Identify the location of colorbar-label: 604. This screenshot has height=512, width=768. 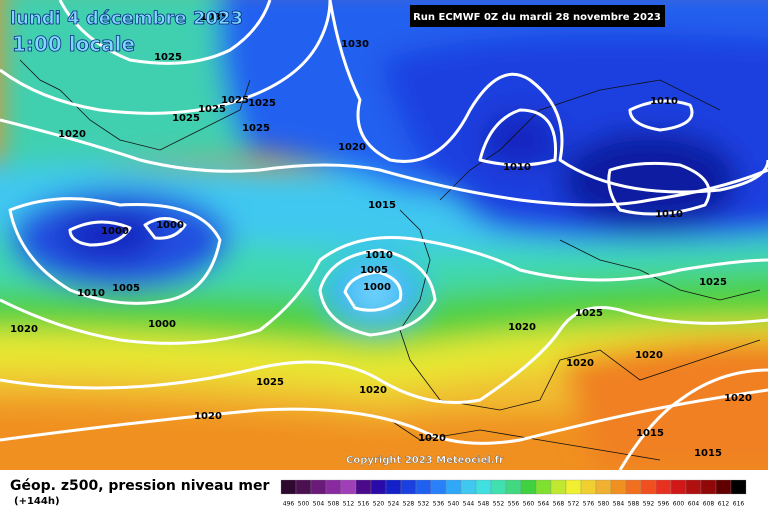
(694, 504).